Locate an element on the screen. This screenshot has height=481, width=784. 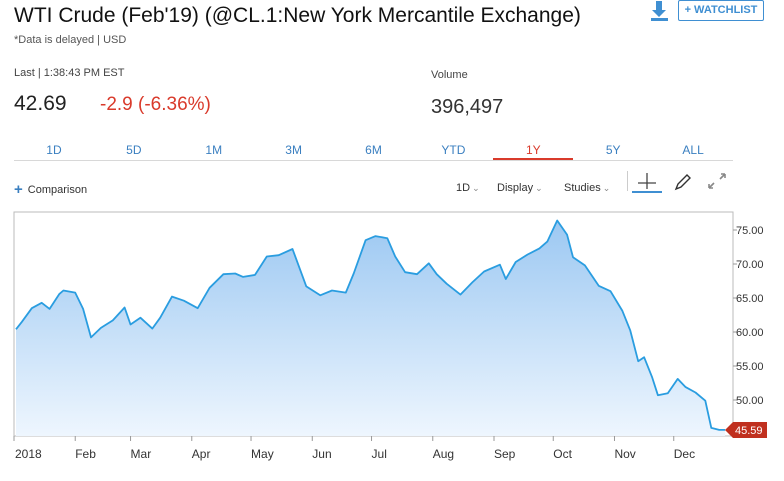
tab-1m: 1M is located at coordinates (214, 150).